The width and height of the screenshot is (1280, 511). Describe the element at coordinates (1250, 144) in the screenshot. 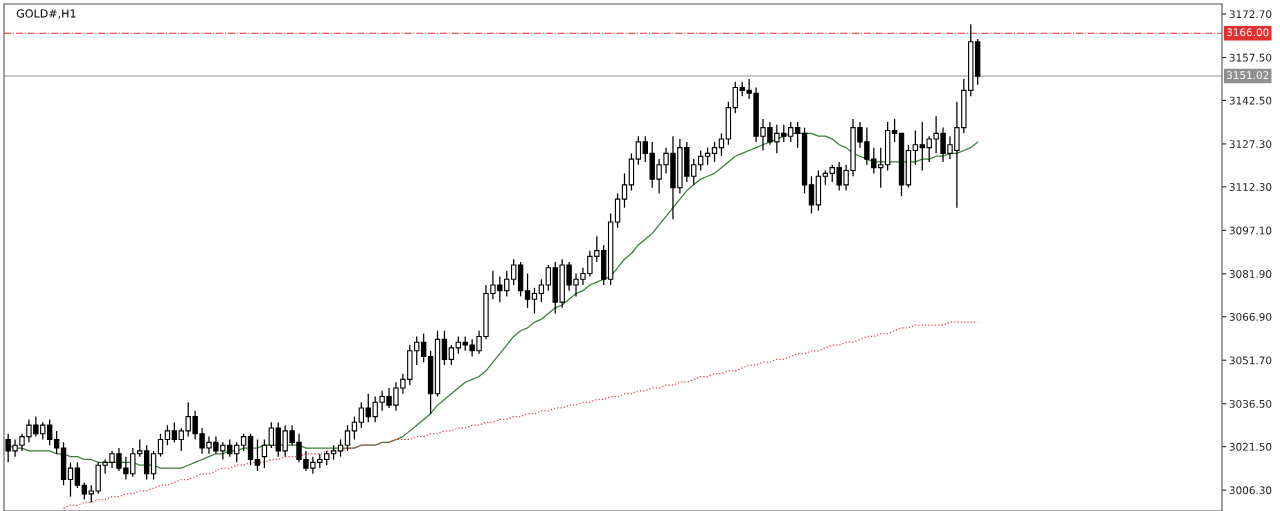

I see `y-tick-label: 3127.30` at that location.